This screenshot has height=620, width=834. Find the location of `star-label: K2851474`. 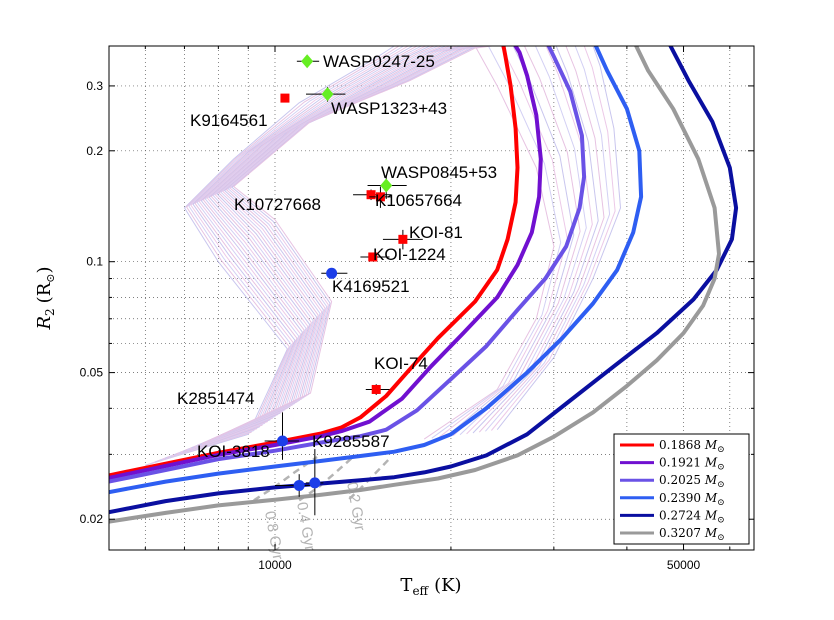

star-label: K2851474 is located at coordinates (216, 398).